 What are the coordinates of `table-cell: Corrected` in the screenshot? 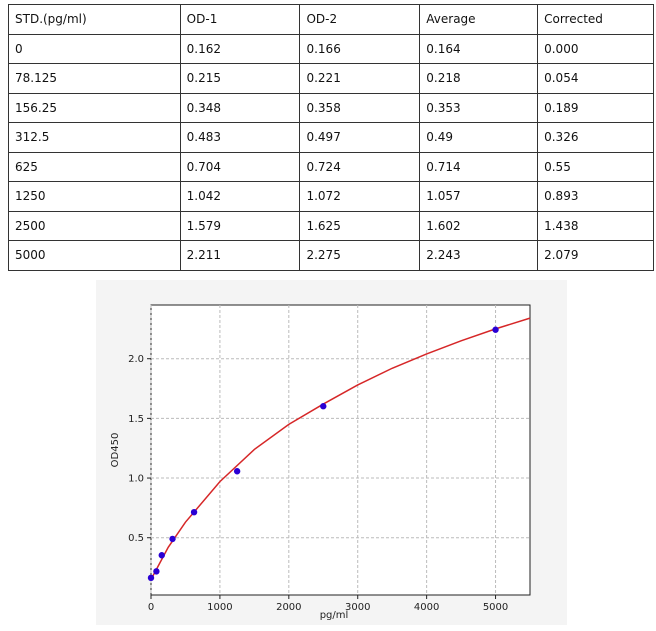 It's located at (595, 19).